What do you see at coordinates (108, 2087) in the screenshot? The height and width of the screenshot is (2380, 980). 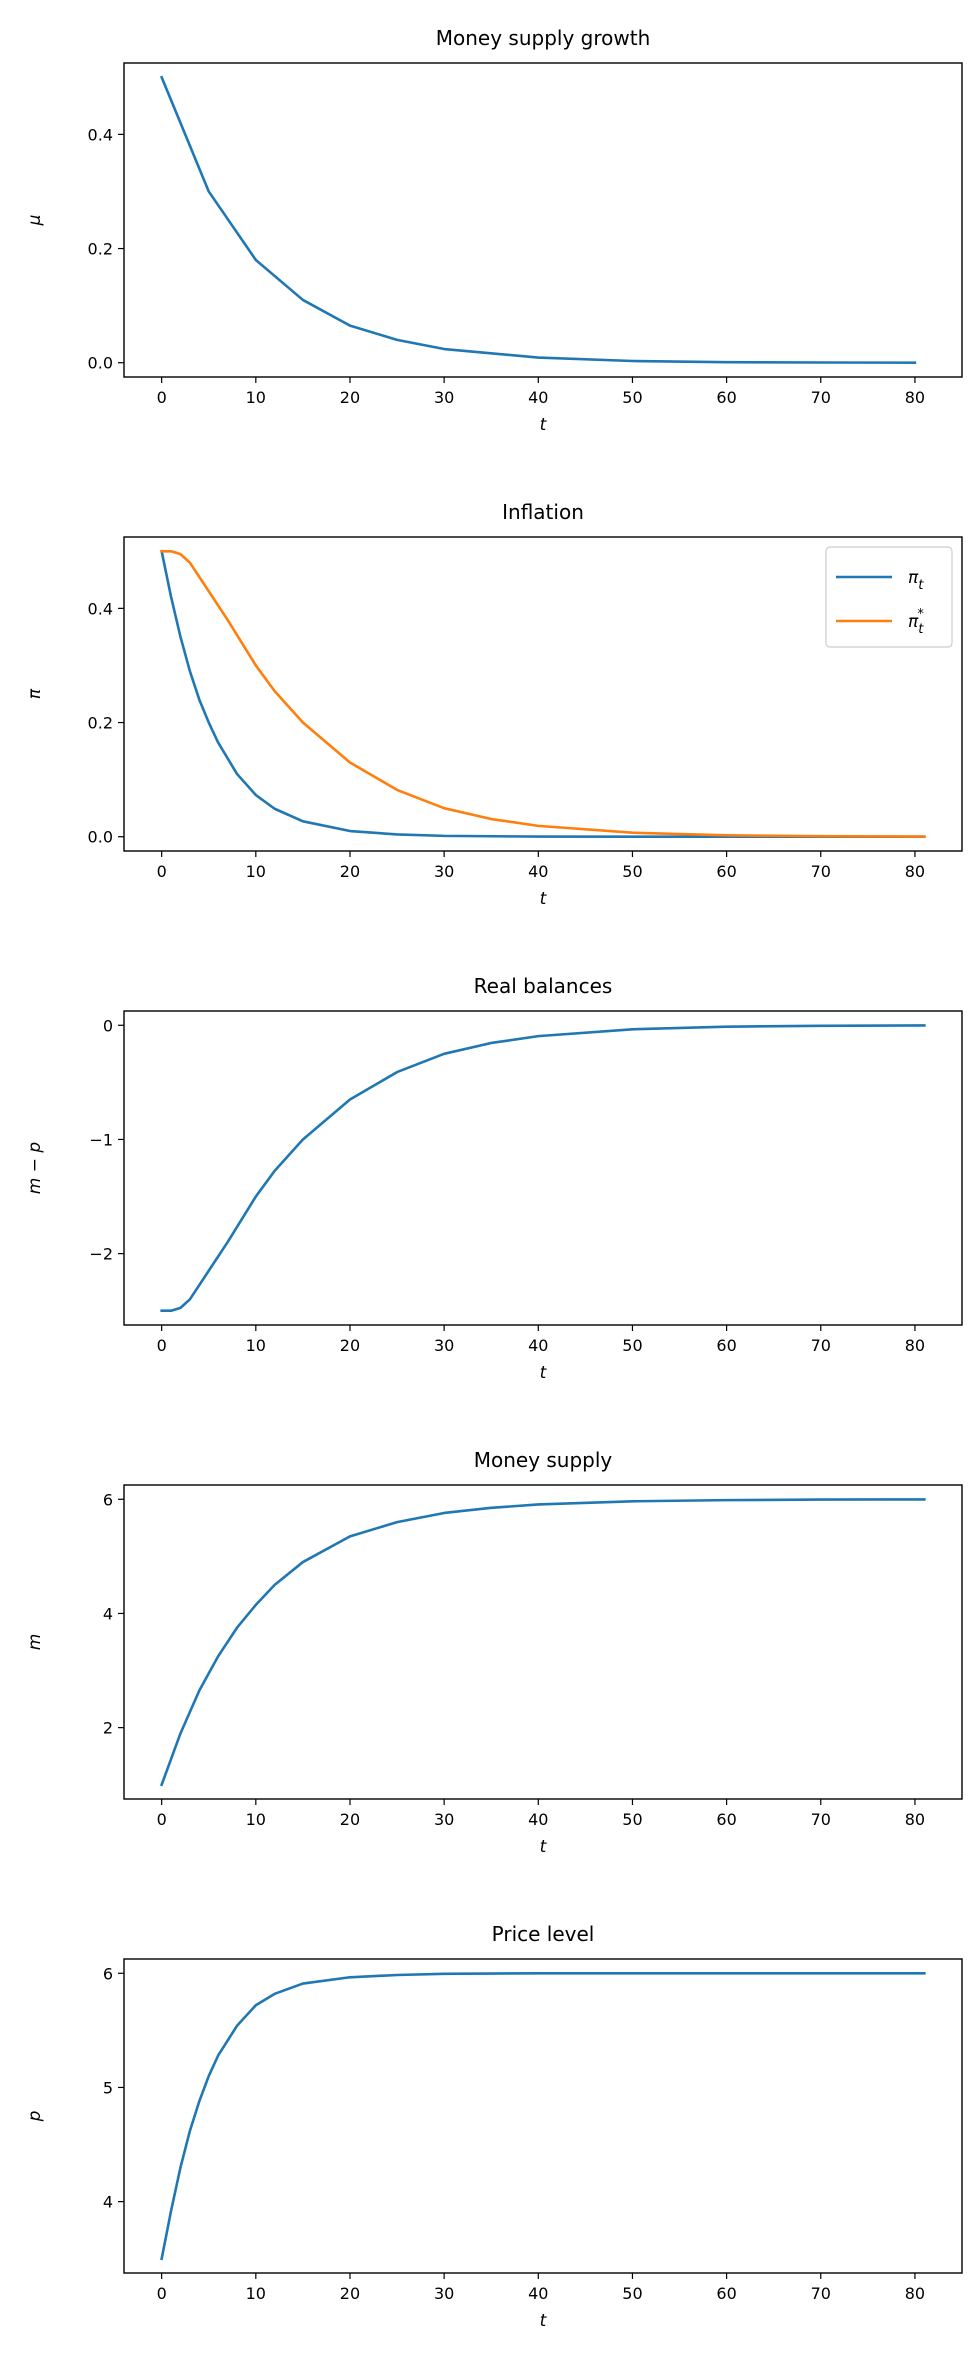 I see `y-tick-label: 5` at bounding box center [108, 2087].